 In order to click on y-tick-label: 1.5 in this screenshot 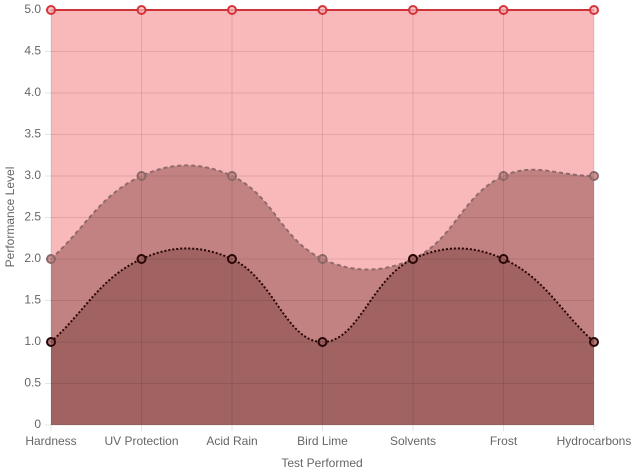, I will do `click(32, 300)`.